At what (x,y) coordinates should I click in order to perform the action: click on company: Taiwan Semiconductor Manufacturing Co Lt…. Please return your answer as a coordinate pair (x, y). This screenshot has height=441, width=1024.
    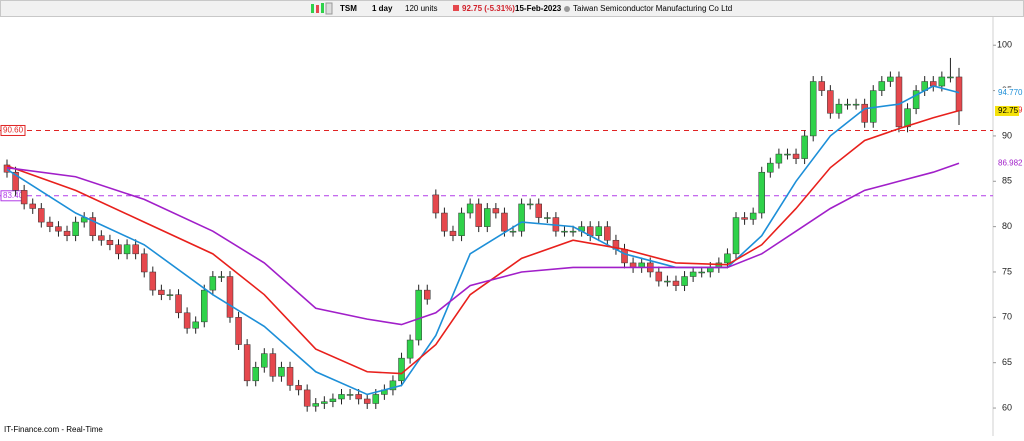
    Looking at the image, I should click on (652, 8).